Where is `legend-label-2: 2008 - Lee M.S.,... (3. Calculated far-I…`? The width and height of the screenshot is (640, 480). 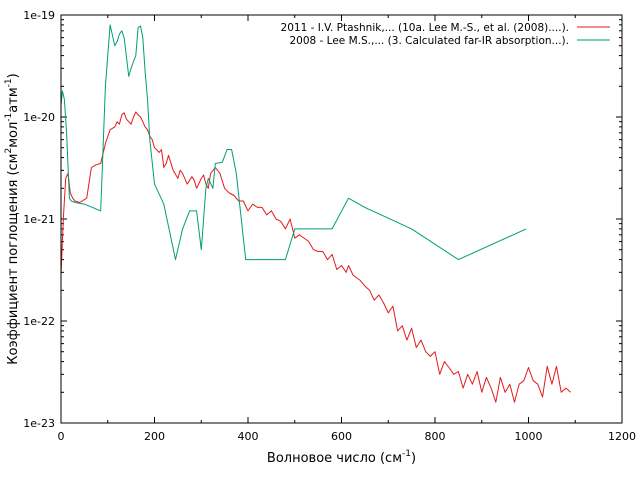 legend-label-2: 2008 - Lee M.S.,... (3. Calculated far-I… is located at coordinates (429, 41).